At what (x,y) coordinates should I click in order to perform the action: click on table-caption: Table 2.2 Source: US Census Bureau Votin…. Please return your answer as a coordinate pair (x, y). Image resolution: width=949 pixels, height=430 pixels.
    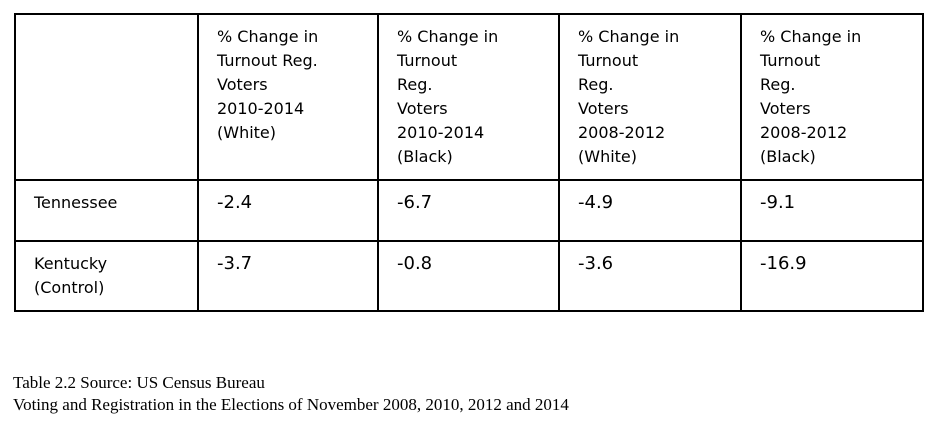
    Looking at the image, I should click on (291, 394).